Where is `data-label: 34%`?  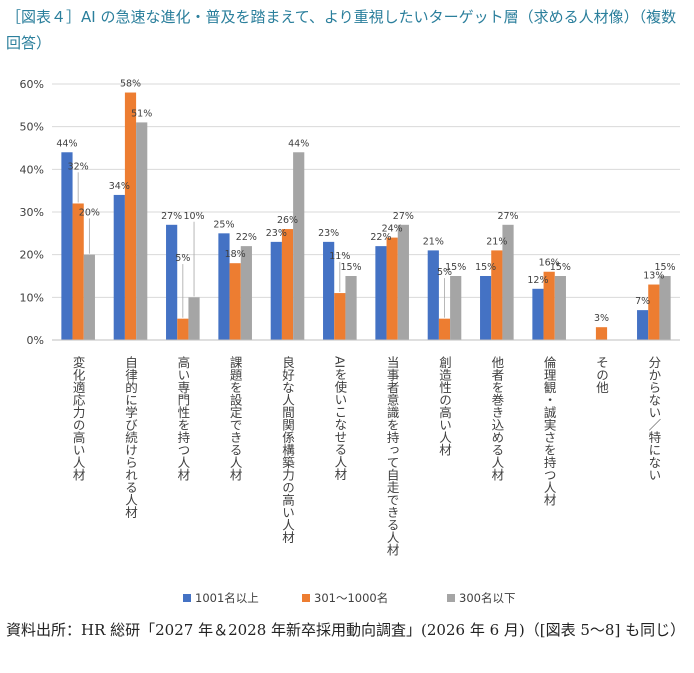 data-label: 34% is located at coordinates (119, 186).